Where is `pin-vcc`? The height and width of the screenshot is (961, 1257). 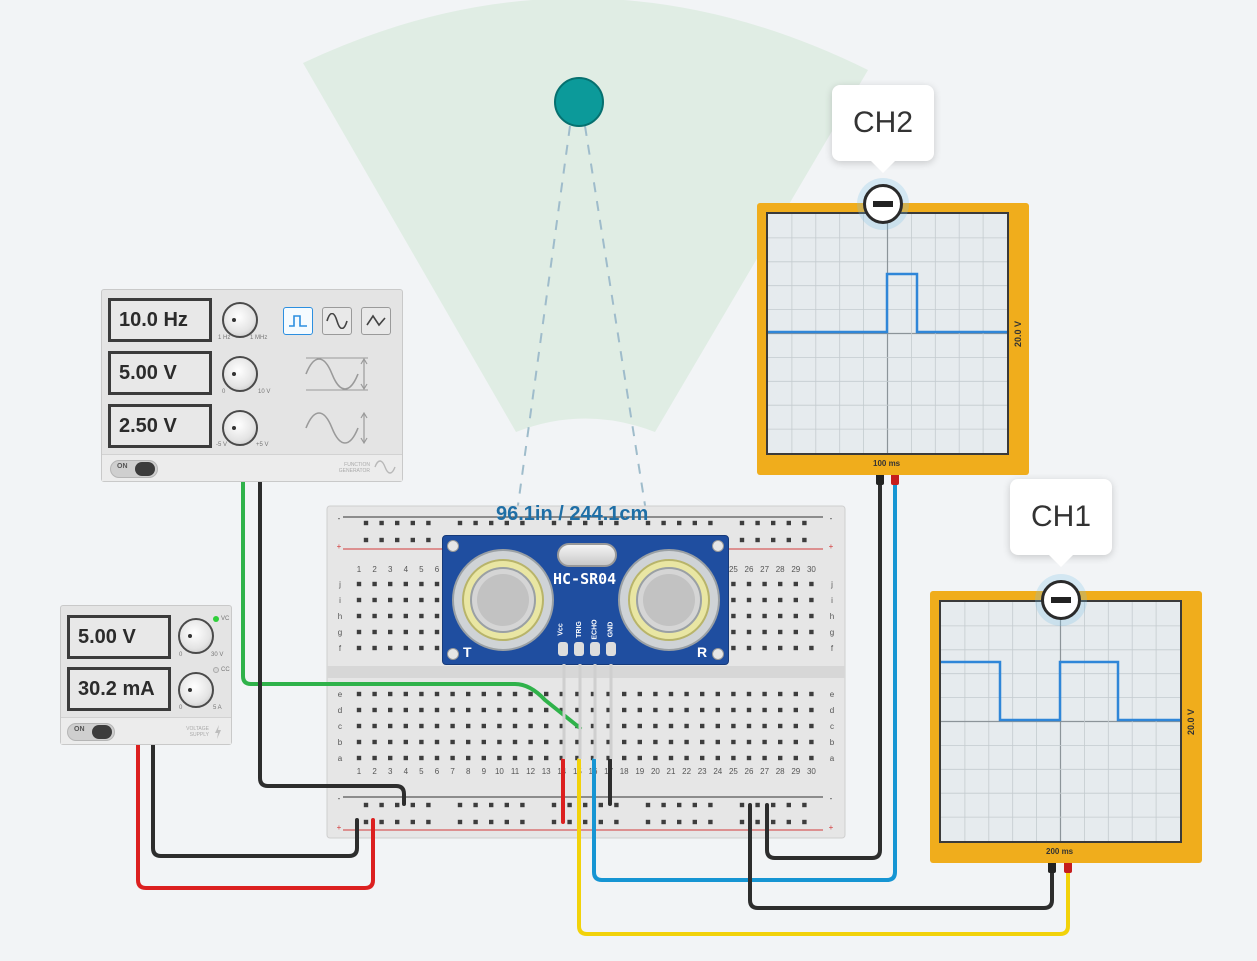
pin-vcc is located at coordinates (563, 649).